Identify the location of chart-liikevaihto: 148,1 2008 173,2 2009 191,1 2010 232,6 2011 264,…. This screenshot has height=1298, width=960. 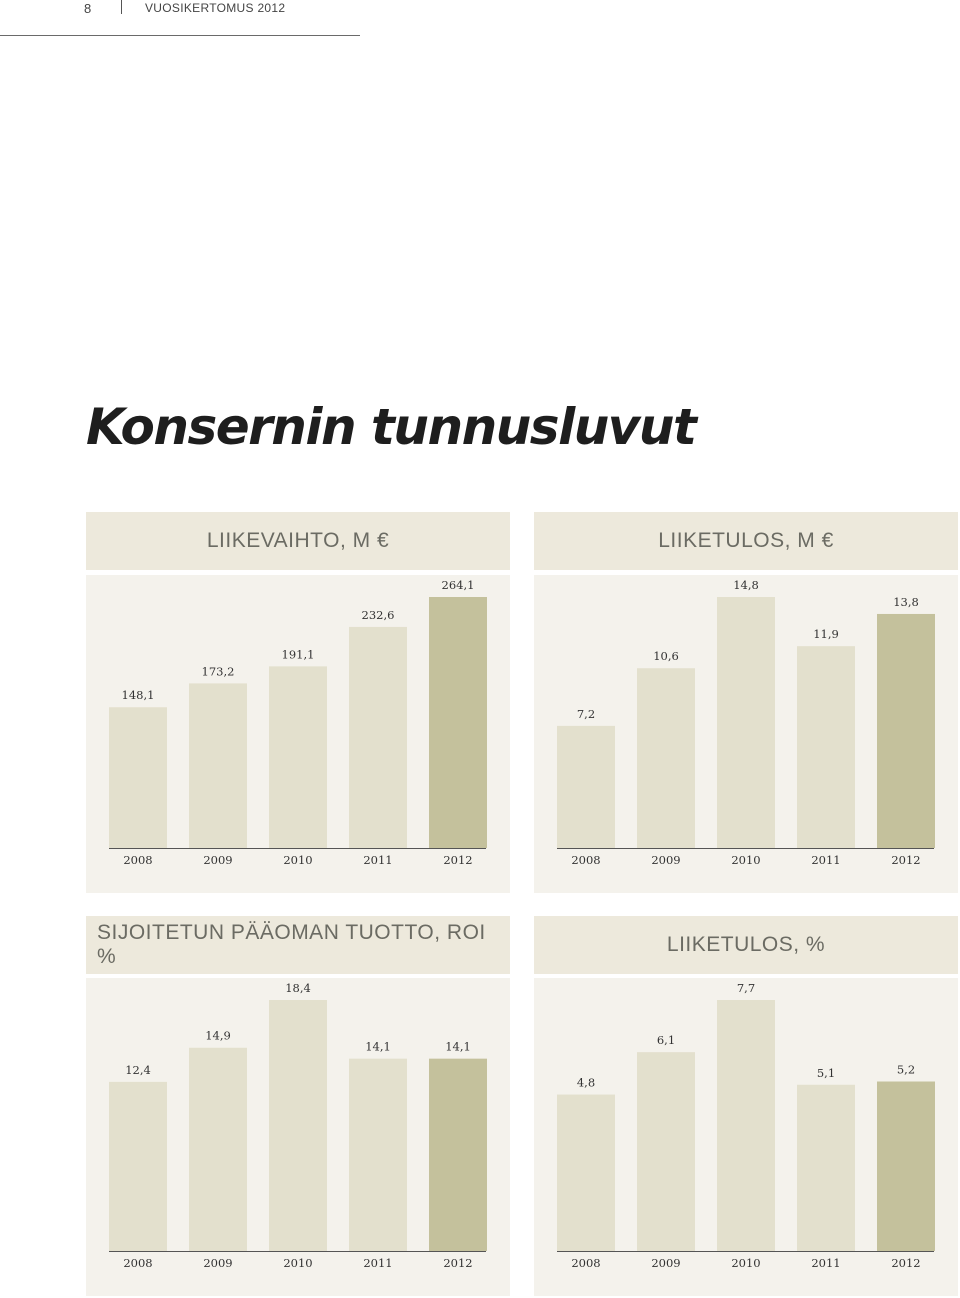
(298, 734).